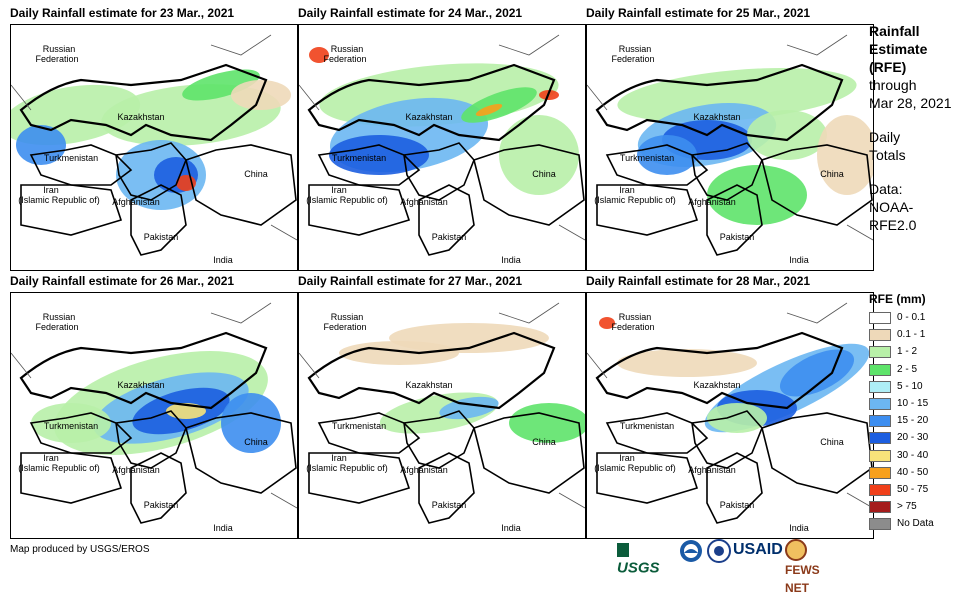 This screenshot has height=597, width=965. What do you see at coordinates (886, 189) in the screenshot?
I see `data-label: Data:` at bounding box center [886, 189].